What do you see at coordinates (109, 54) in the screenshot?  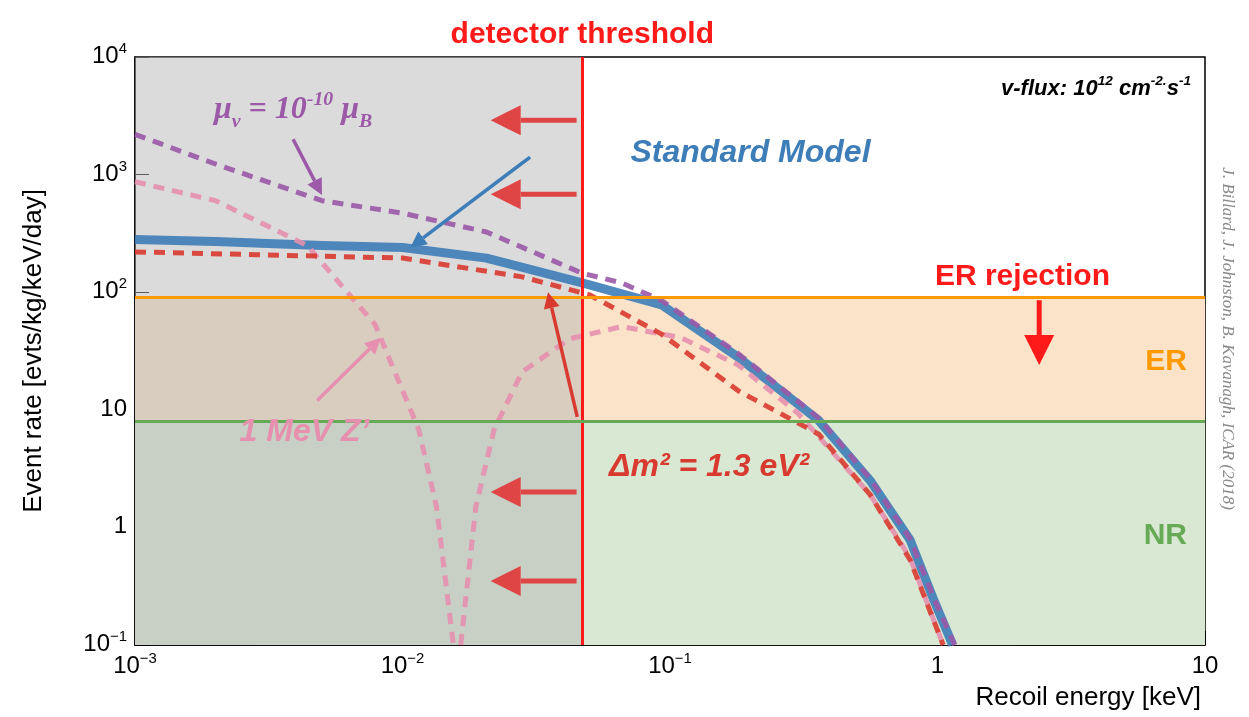 I see `y-tick-label: 10$^{4}$` at bounding box center [109, 54].